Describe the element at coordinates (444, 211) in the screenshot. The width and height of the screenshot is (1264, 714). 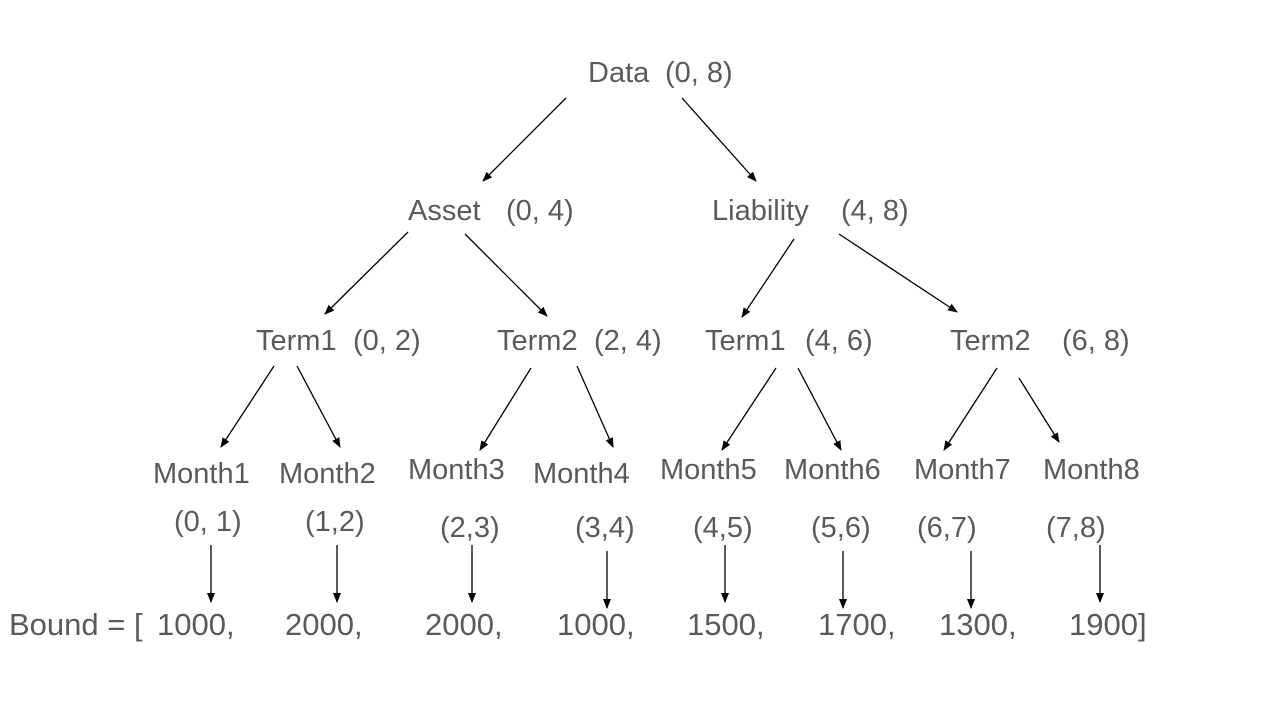
I see `node-asset-name: Asset` at that location.